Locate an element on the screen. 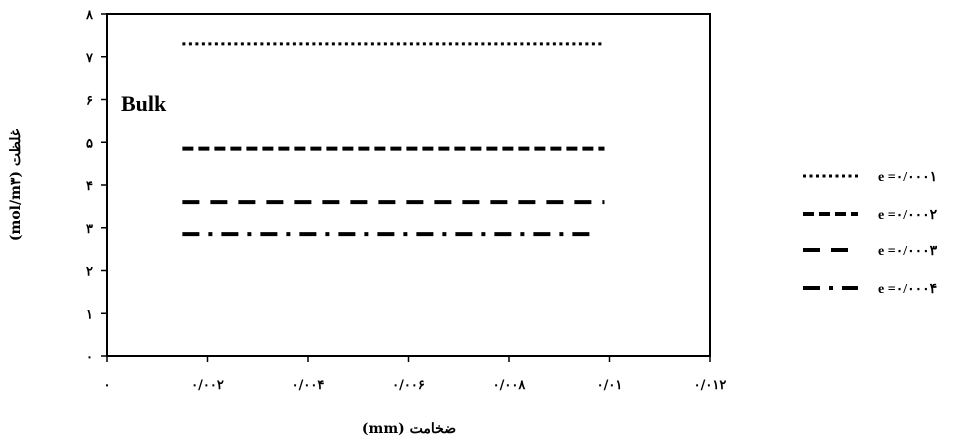 The width and height of the screenshot is (953, 444). x-tick-label: ۰/۰۱ is located at coordinates (610, 385).